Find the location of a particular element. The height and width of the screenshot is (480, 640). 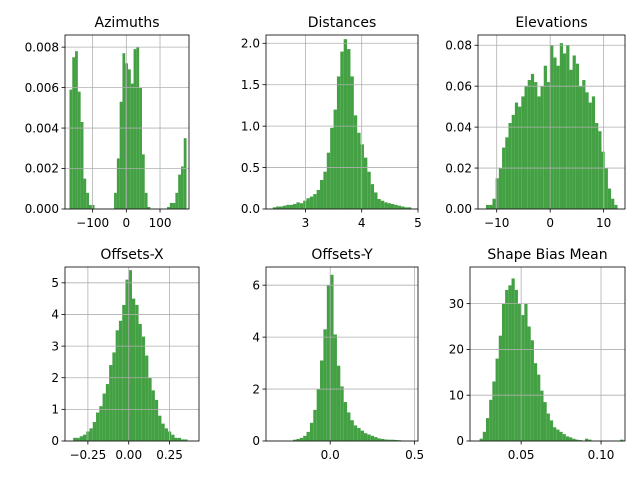

y-tick-label: 0 is located at coordinates (55, 441).